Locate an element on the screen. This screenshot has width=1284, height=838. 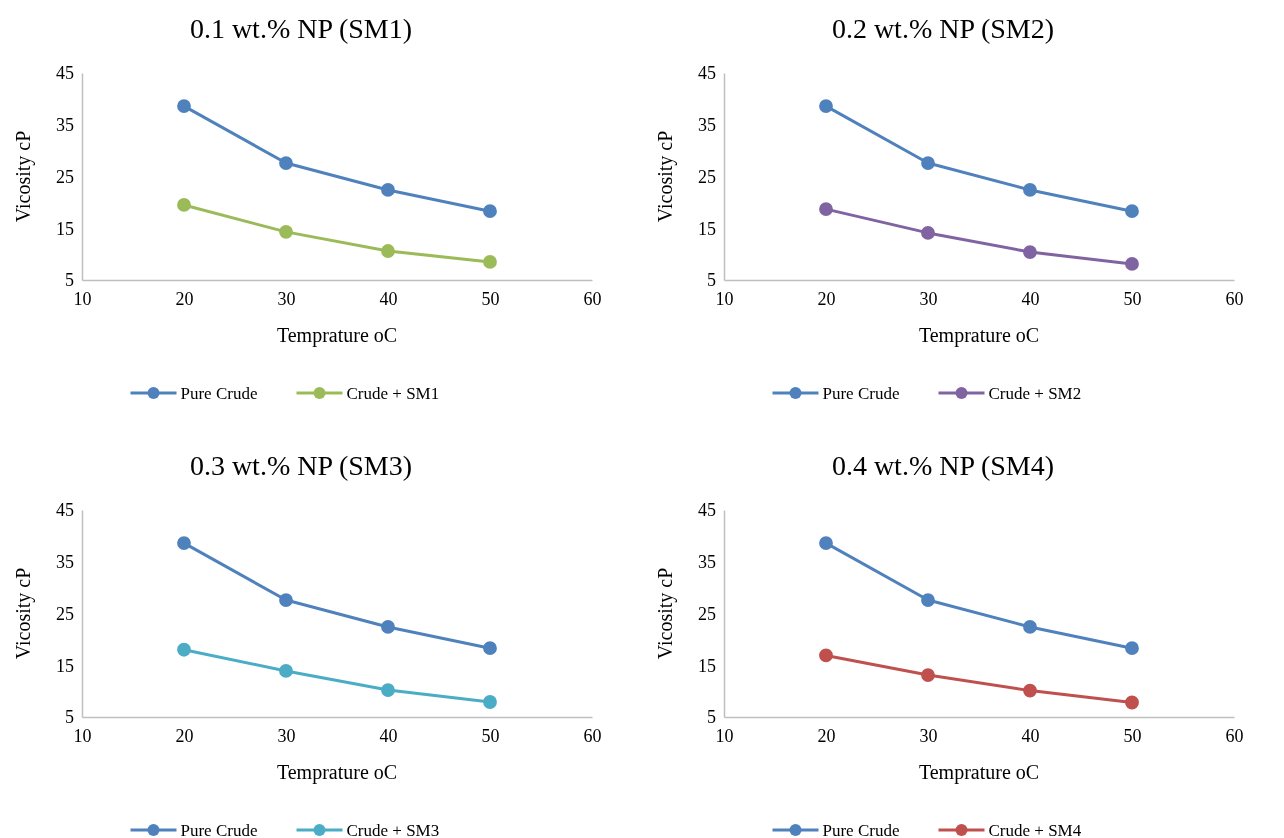
chart-title: 0.2 wt.% NP (SM2) is located at coordinates (943, 28).